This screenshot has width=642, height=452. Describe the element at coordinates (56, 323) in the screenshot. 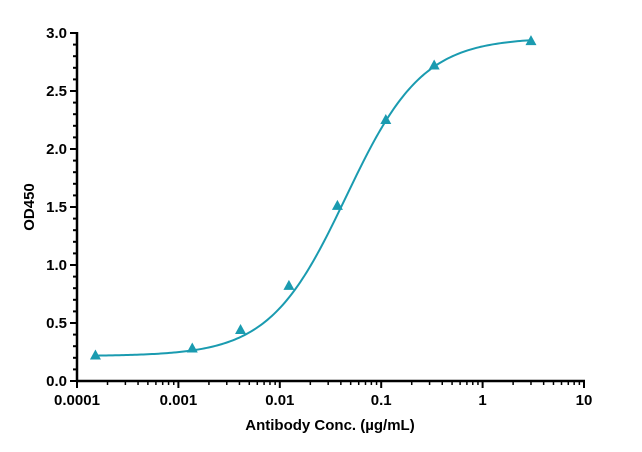

I see `y-tick-label: 0.5` at that location.